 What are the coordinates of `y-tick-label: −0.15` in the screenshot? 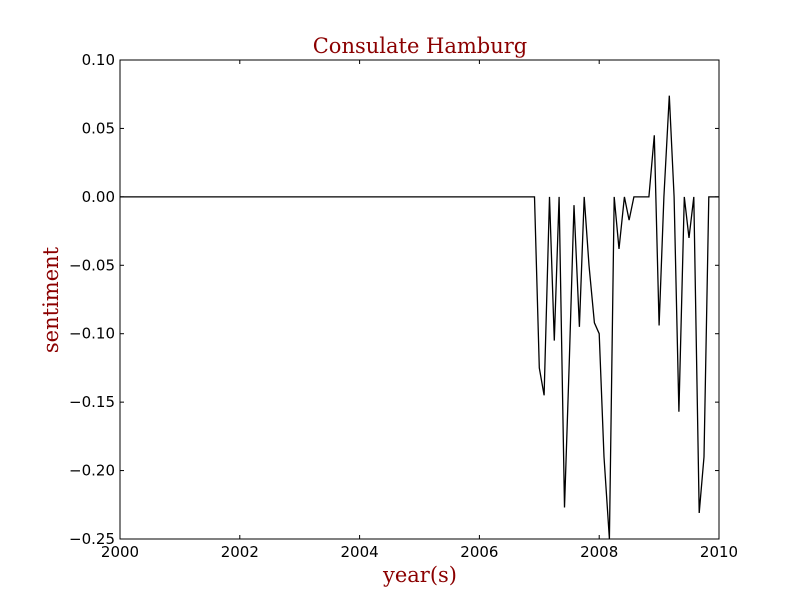 It's located at (92, 402).